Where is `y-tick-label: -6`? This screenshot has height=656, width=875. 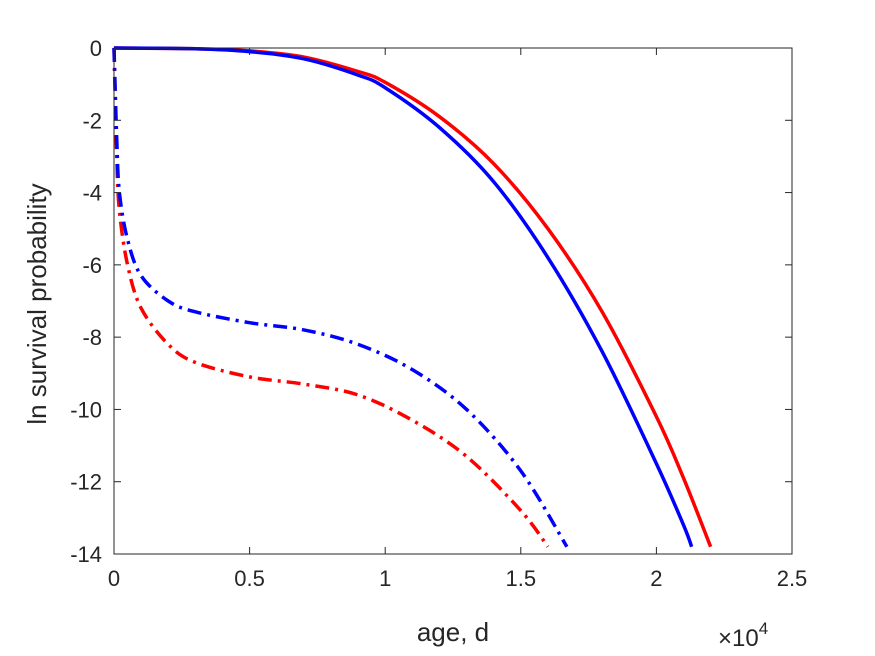
y-tick-label: -6 is located at coordinates (92, 265).